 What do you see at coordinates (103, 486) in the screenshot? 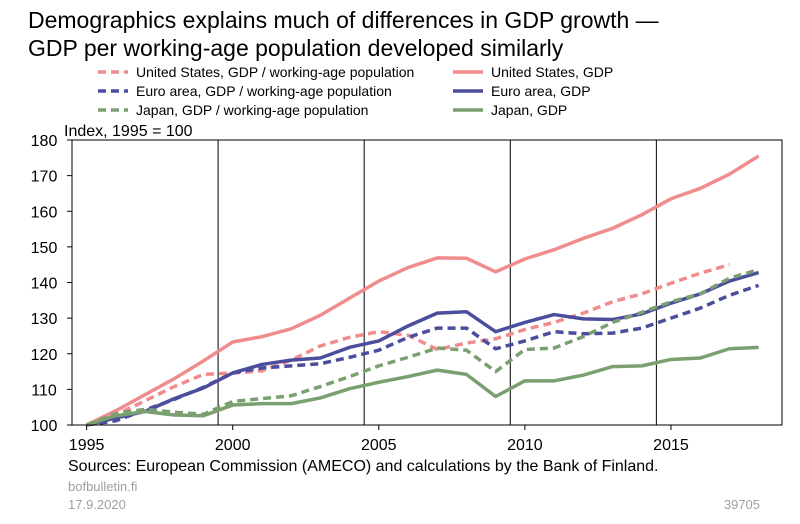
I see `site-label: bofbulletin.fi` at bounding box center [103, 486].